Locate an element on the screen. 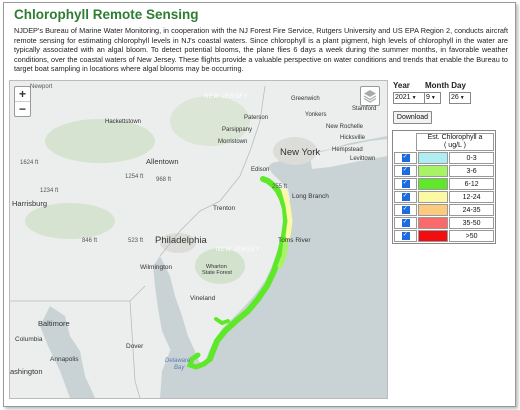  legend-row: 24-35 is located at coordinates (444, 210).